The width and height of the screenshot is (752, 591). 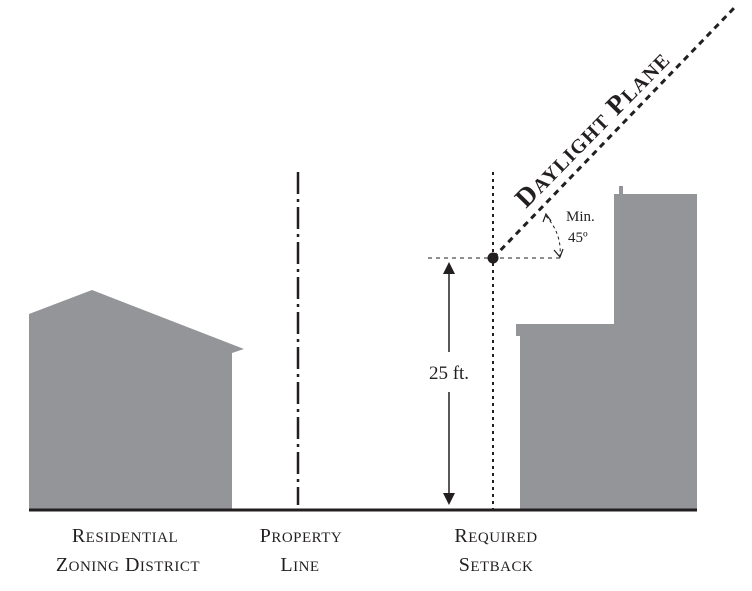 What do you see at coordinates (496, 565) in the screenshot?
I see `caption-setback-line2: SETBACK` at bounding box center [496, 565].